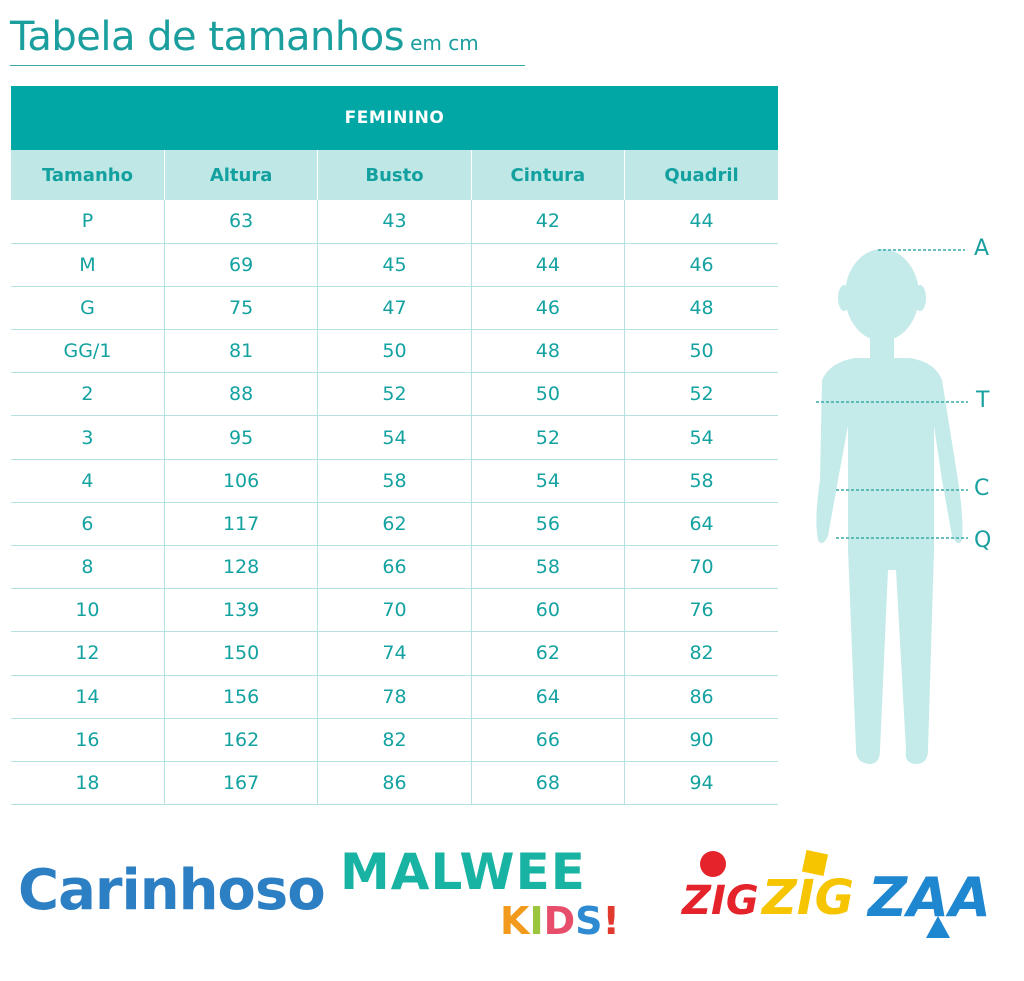  I want to click on label-c: C, so click(982, 488).